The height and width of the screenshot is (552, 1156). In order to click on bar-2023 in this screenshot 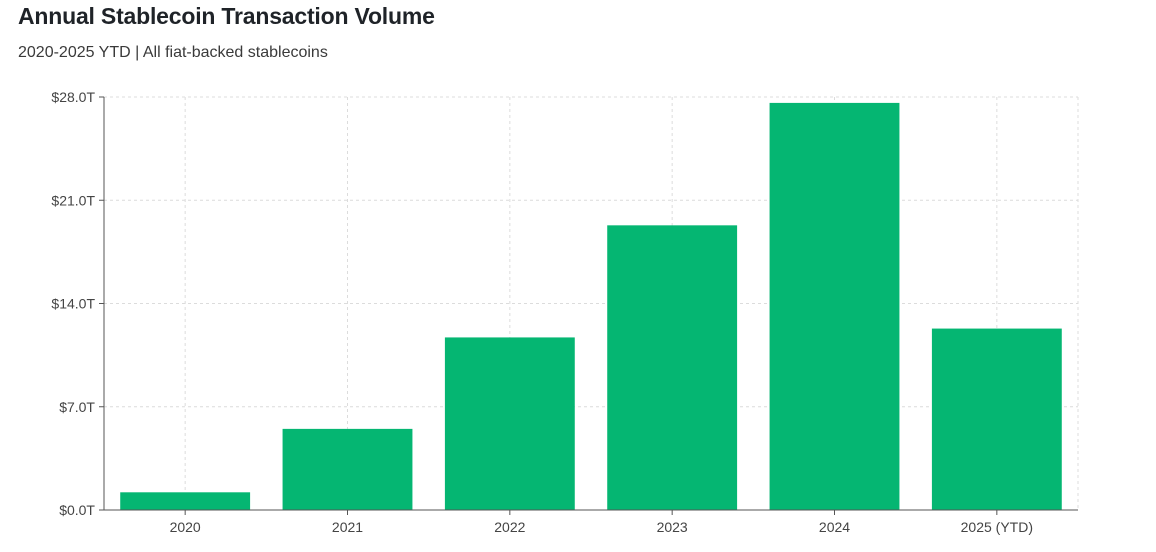, I will do `click(672, 367)`.